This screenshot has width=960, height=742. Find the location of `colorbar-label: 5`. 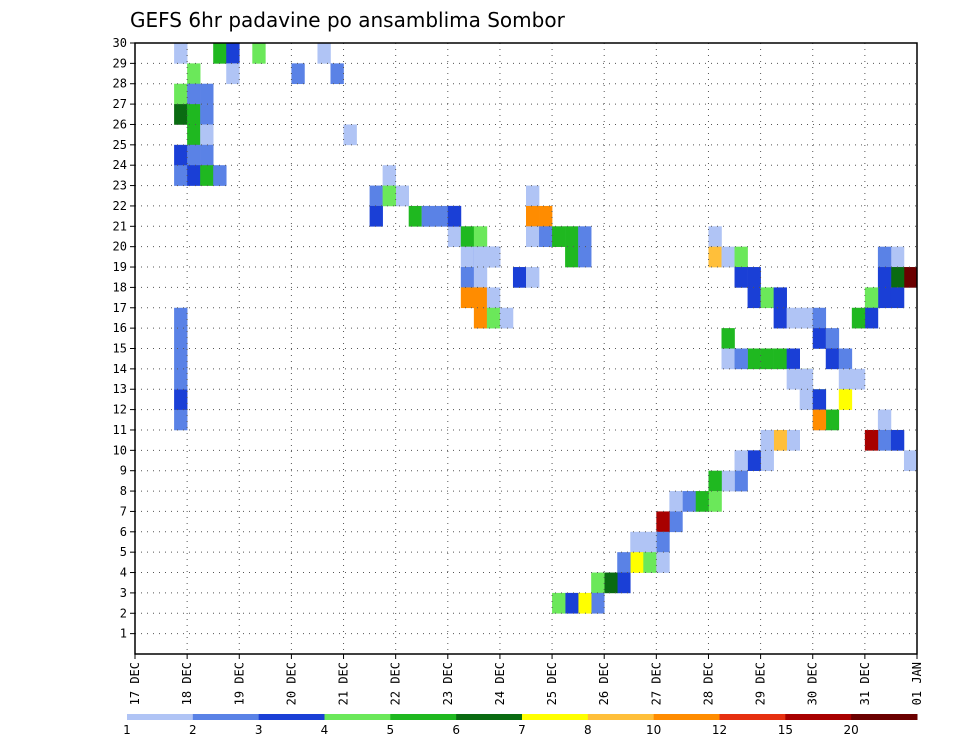

colorbar-label: 5 is located at coordinates (391, 730).